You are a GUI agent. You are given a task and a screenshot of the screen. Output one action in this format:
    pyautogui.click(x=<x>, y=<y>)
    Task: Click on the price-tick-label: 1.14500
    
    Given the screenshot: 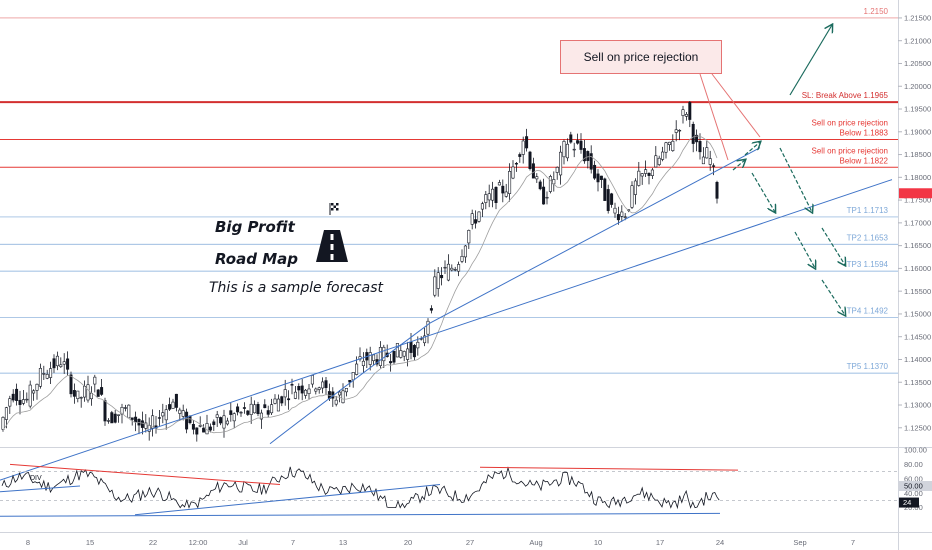 What is the action you would take?
    pyautogui.click(x=917, y=336)
    